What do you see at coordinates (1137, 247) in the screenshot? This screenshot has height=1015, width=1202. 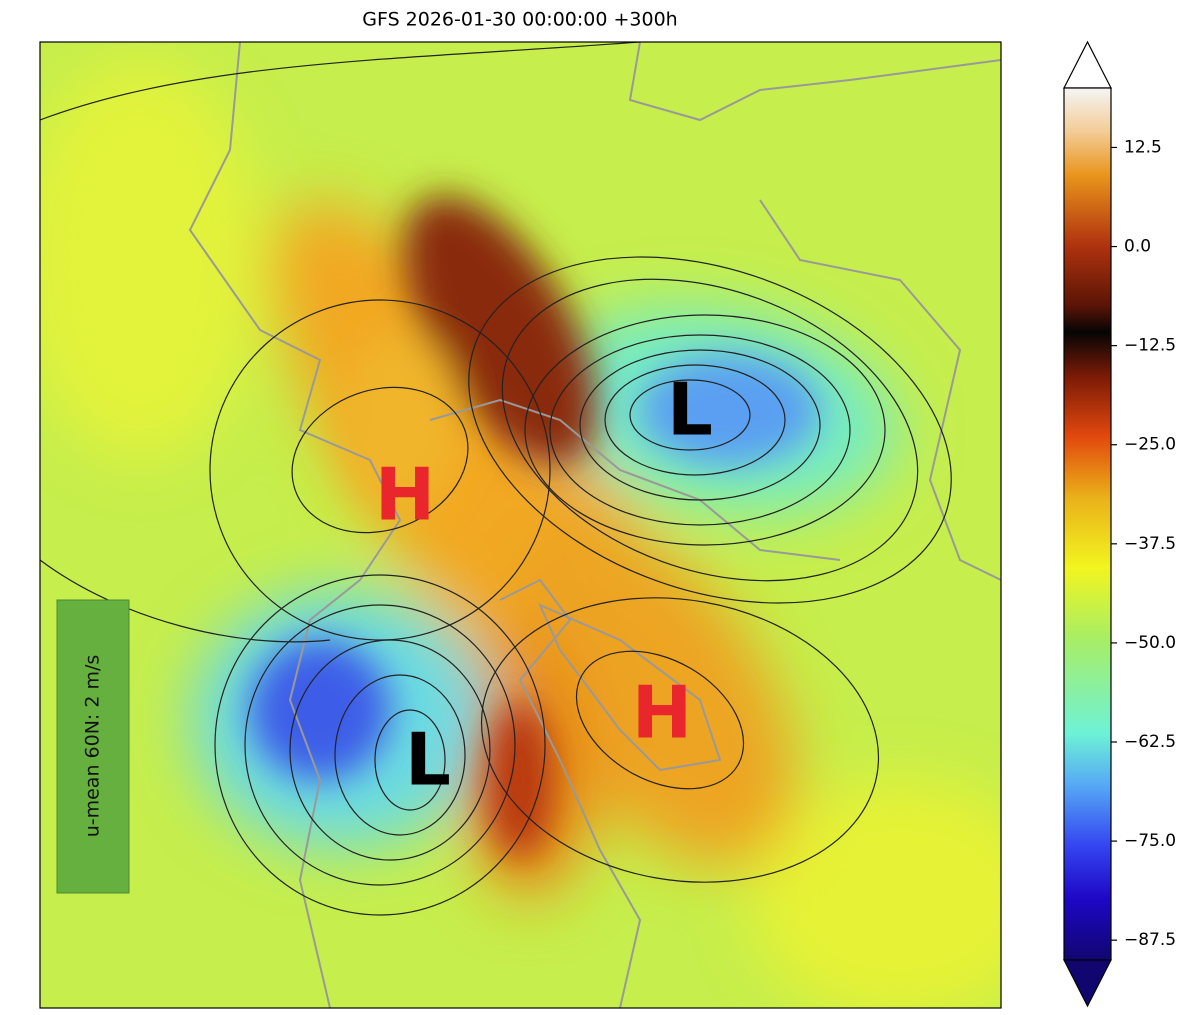 I see `colorbar-tick-label: 0.0` at bounding box center [1137, 247].